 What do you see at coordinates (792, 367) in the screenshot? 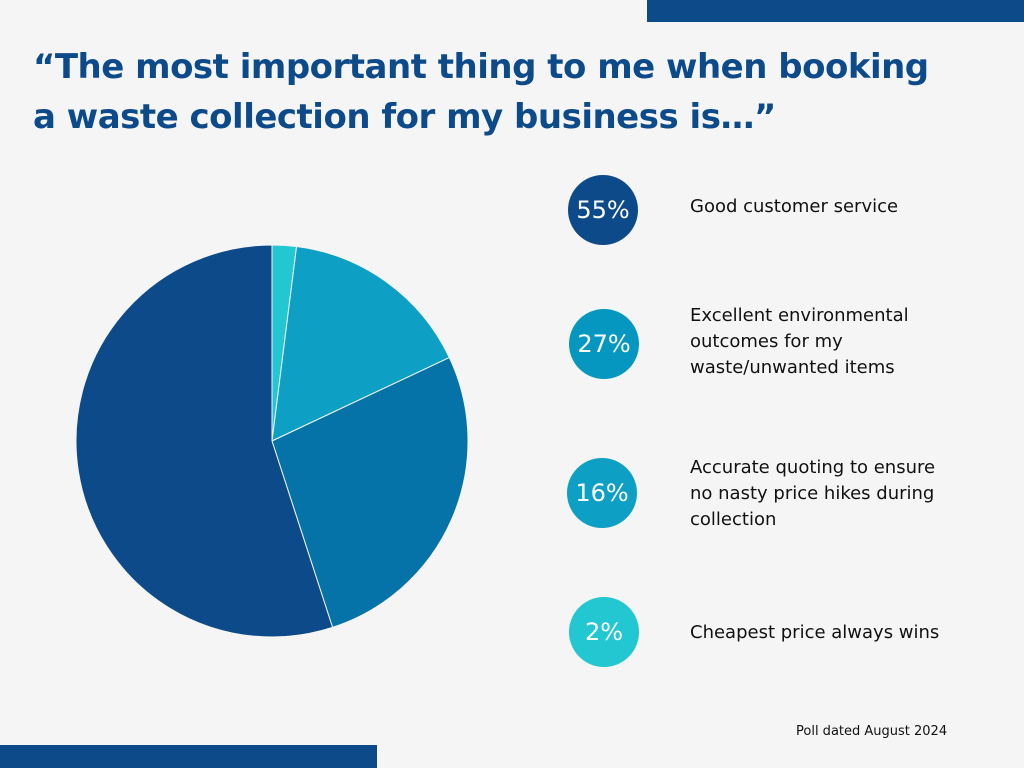
I see `legend-label-line: waste/unwanted items` at bounding box center [792, 367].